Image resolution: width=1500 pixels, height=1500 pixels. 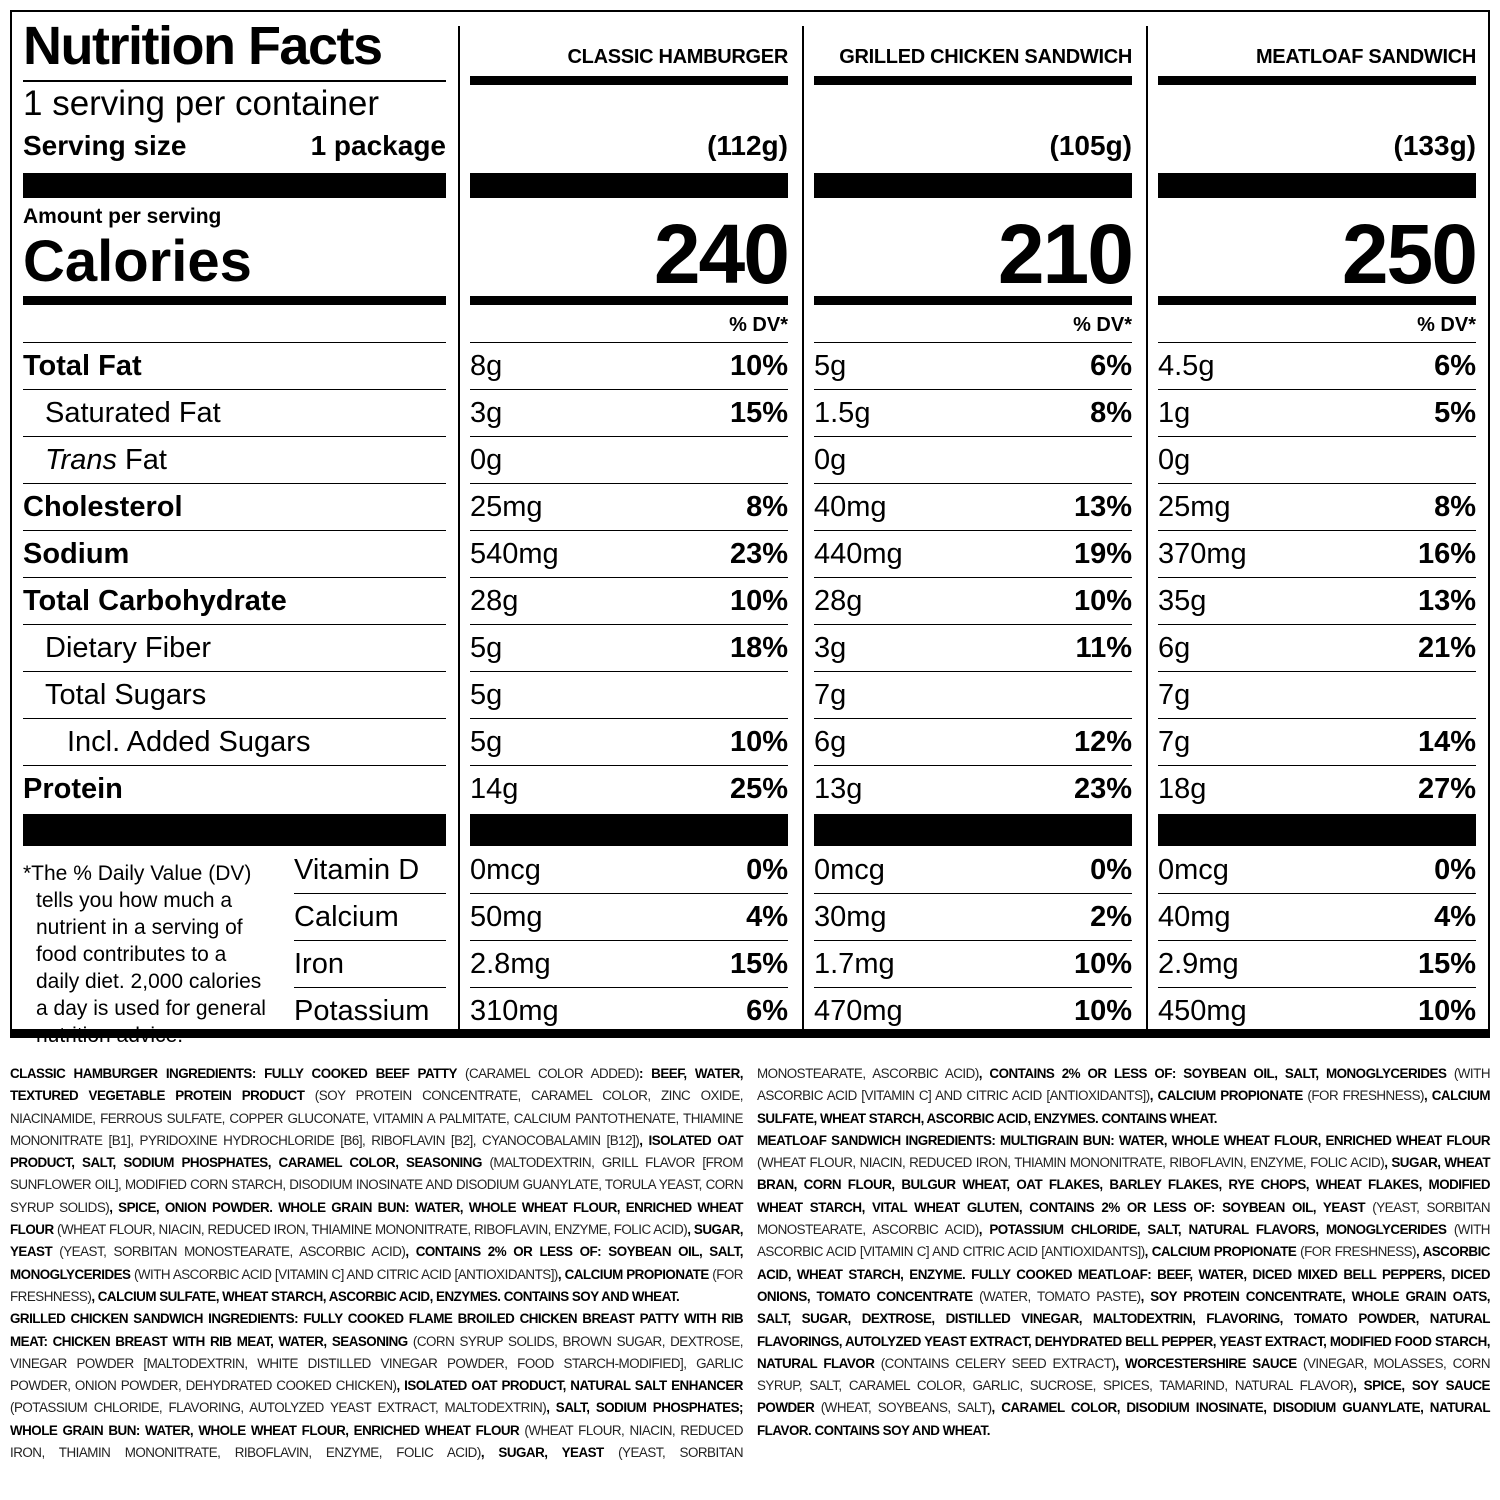 I want to click on nutrient-row: 370mg 16%, so click(x=1317, y=554).